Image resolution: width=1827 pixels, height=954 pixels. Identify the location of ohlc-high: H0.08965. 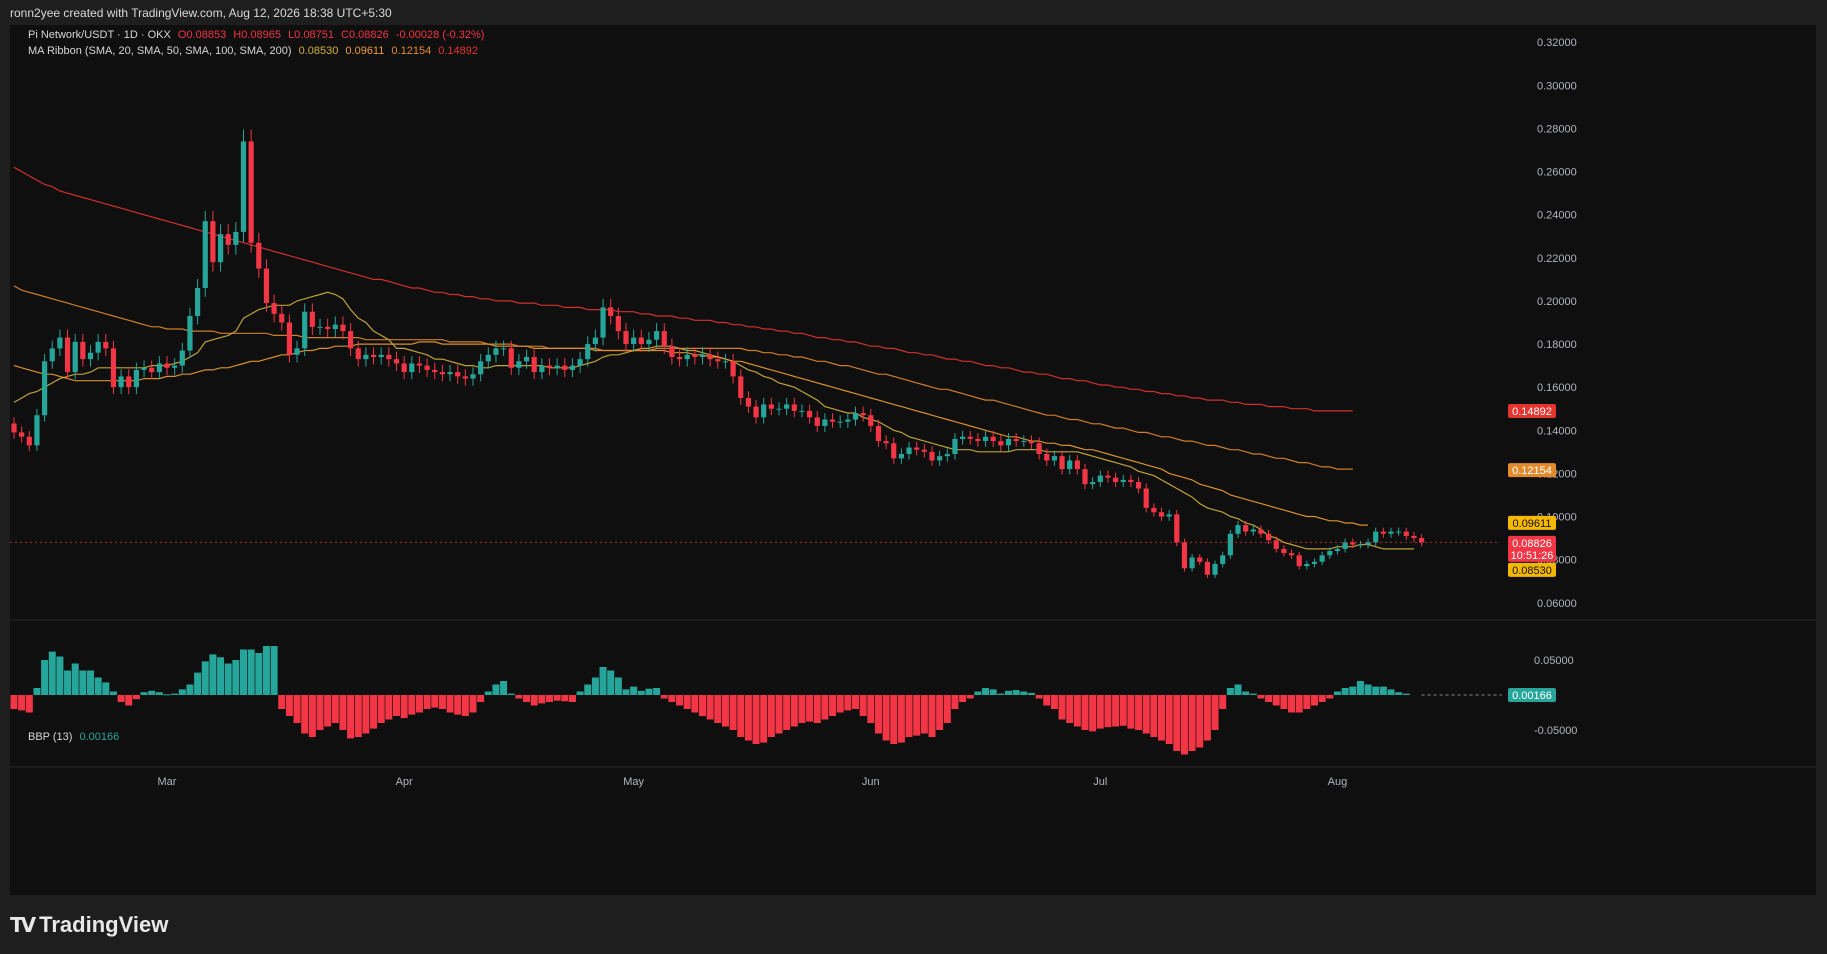
(257, 35).